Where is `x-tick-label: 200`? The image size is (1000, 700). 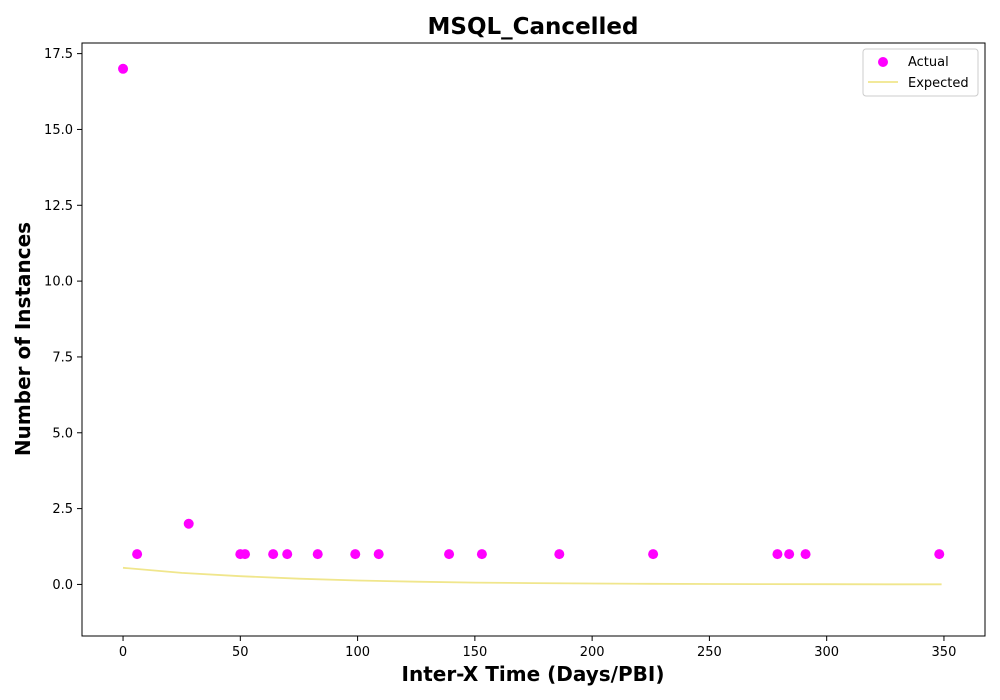 x-tick-label: 200 is located at coordinates (592, 652).